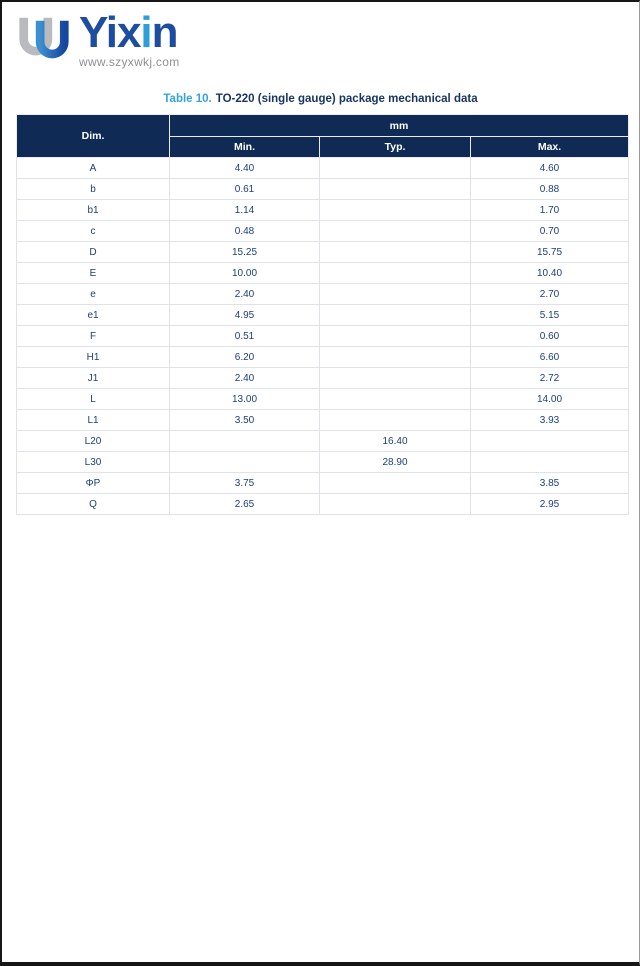 The image size is (640, 966). What do you see at coordinates (187, 99) in the screenshot?
I see `table-caption-label: Table 10.` at bounding box center [187, 99].